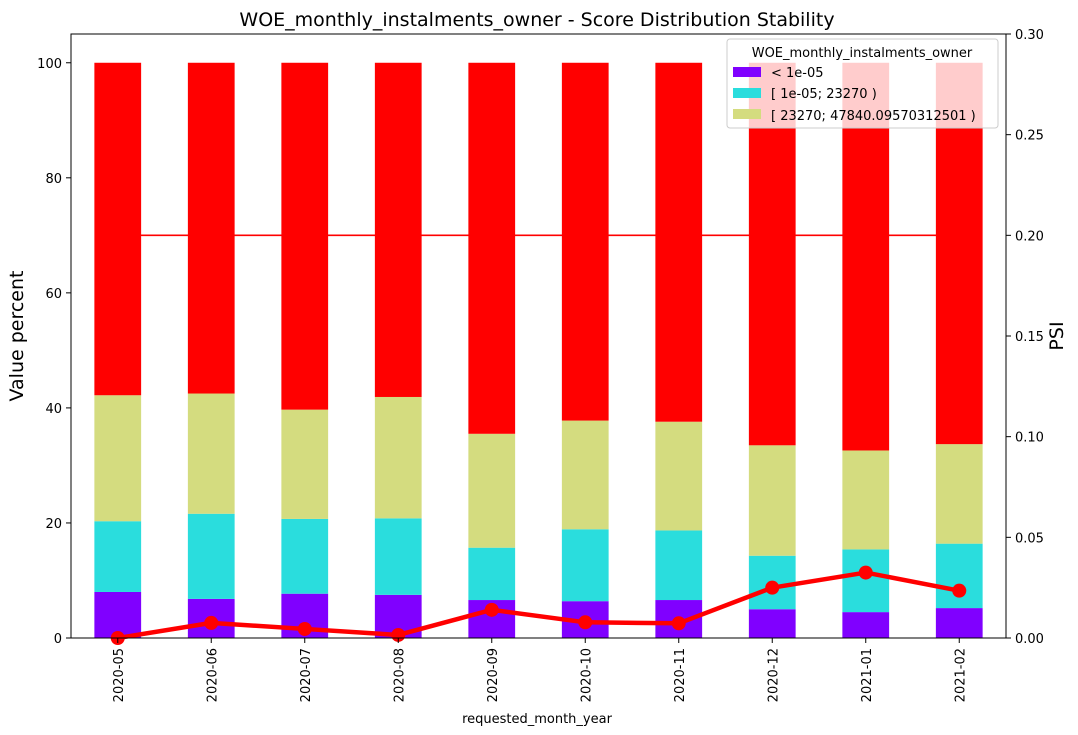  Describe the element at coordinates (492, 248) in the screenshot. I see `bar-segment-2020-09-s4` at that location.